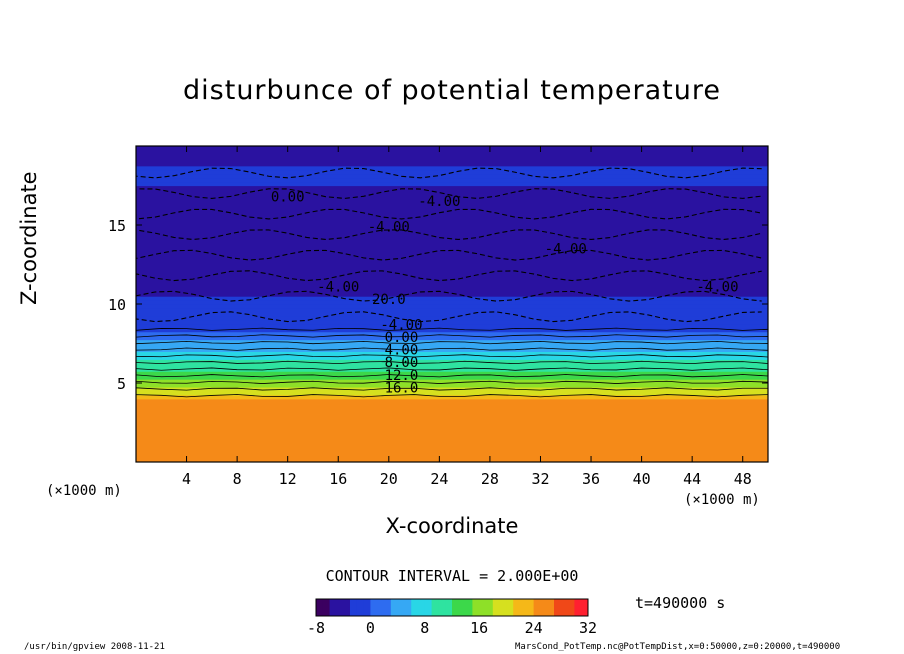 Image resolution: width=904 pixels, height=654 pixels. I want to click on x-axis-label: X-coordinate, so click(452, 526).